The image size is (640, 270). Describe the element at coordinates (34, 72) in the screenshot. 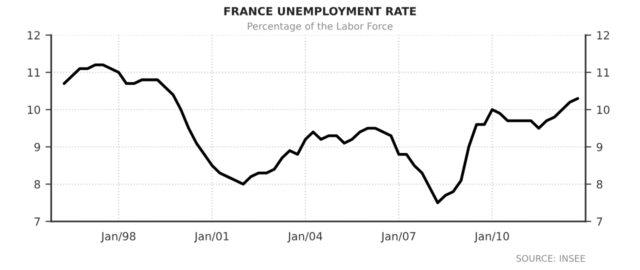

I see `y-tick-label: 11` at that location.